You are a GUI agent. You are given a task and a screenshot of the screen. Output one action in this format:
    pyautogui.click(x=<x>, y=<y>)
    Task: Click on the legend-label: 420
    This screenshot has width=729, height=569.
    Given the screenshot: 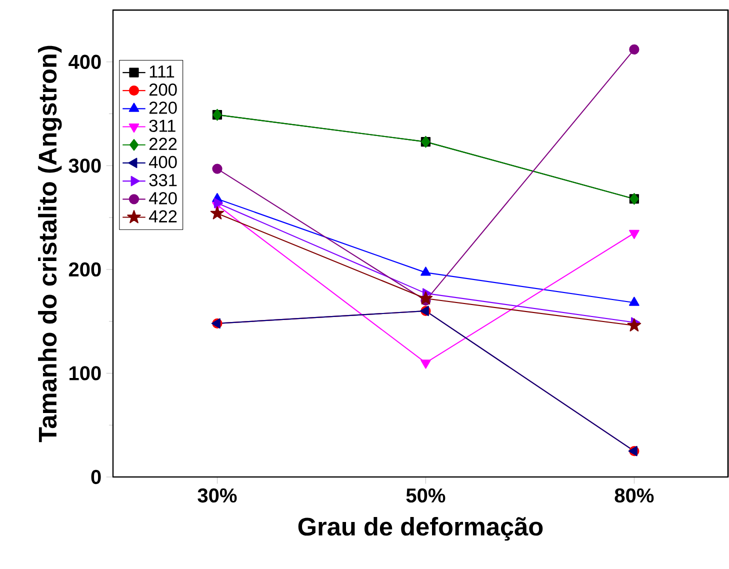 What is the action you would take?
    pyautogui.click(x=162, y=198)
    